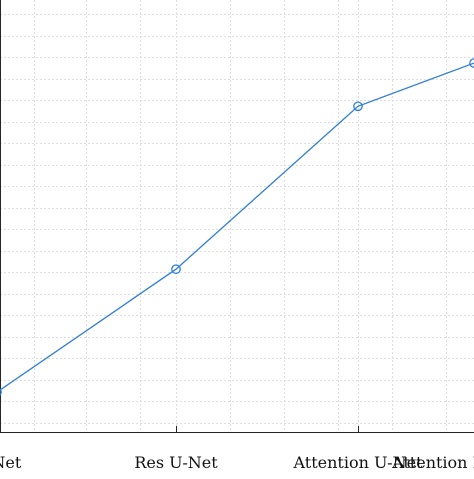 Image resolution: width=474 pixels, height=479 pixels. I want to click on x-tick-label: Attention Res U-Net, so click(432, 462).